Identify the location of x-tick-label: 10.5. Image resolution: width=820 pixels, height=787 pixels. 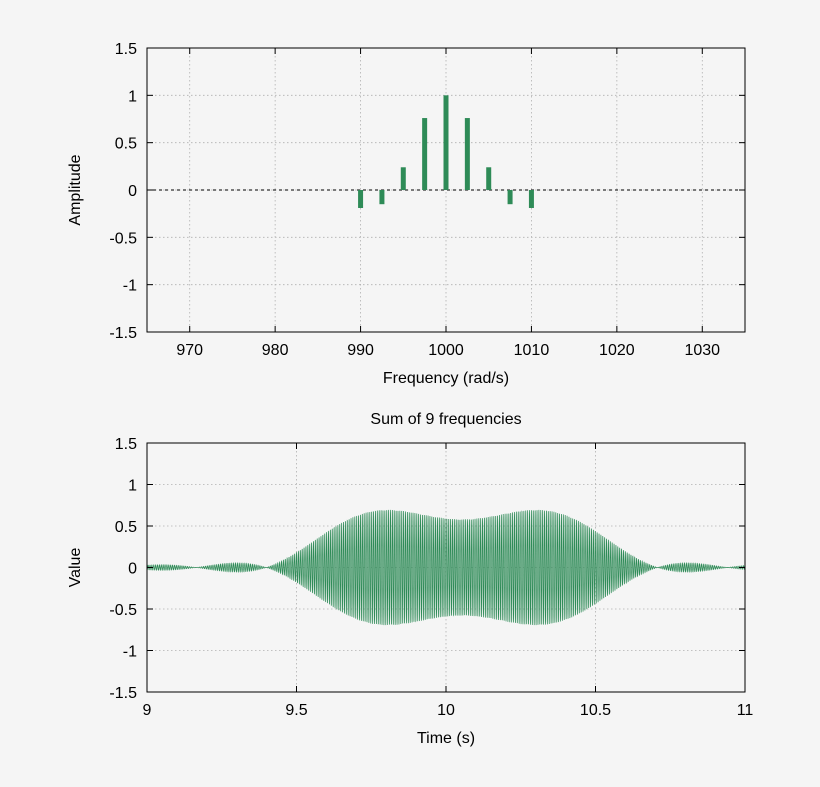
(595, 710).